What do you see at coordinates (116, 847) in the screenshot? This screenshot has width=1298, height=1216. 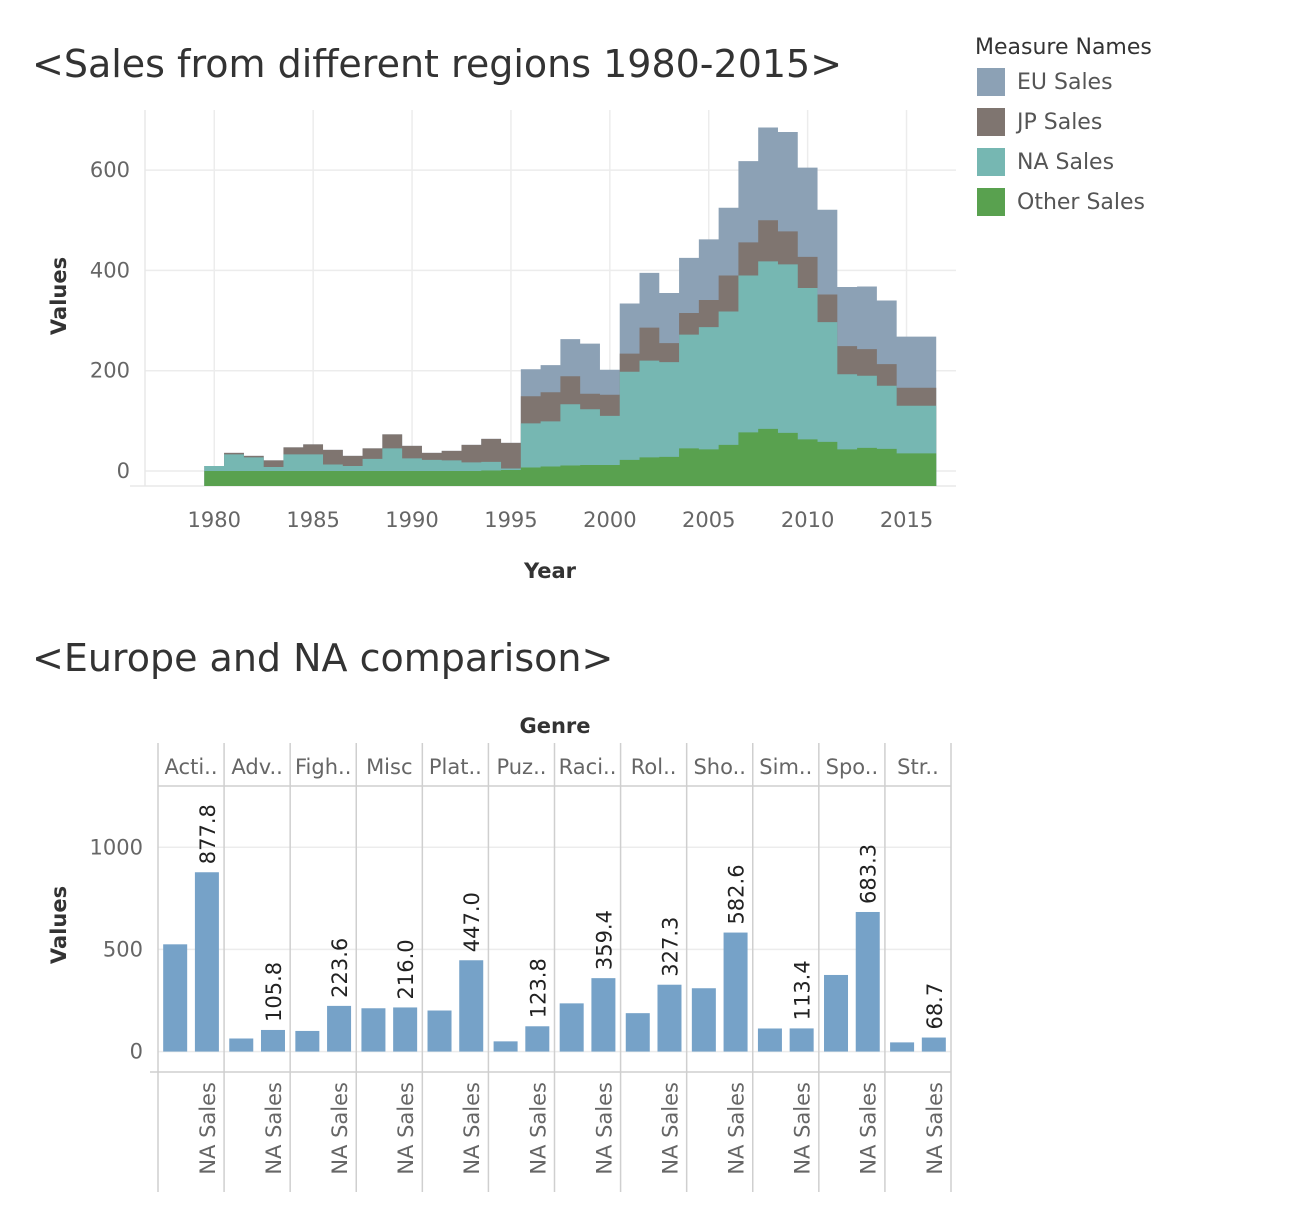 I see `y-tick-label: 1000` at bounding box center [116, 847].